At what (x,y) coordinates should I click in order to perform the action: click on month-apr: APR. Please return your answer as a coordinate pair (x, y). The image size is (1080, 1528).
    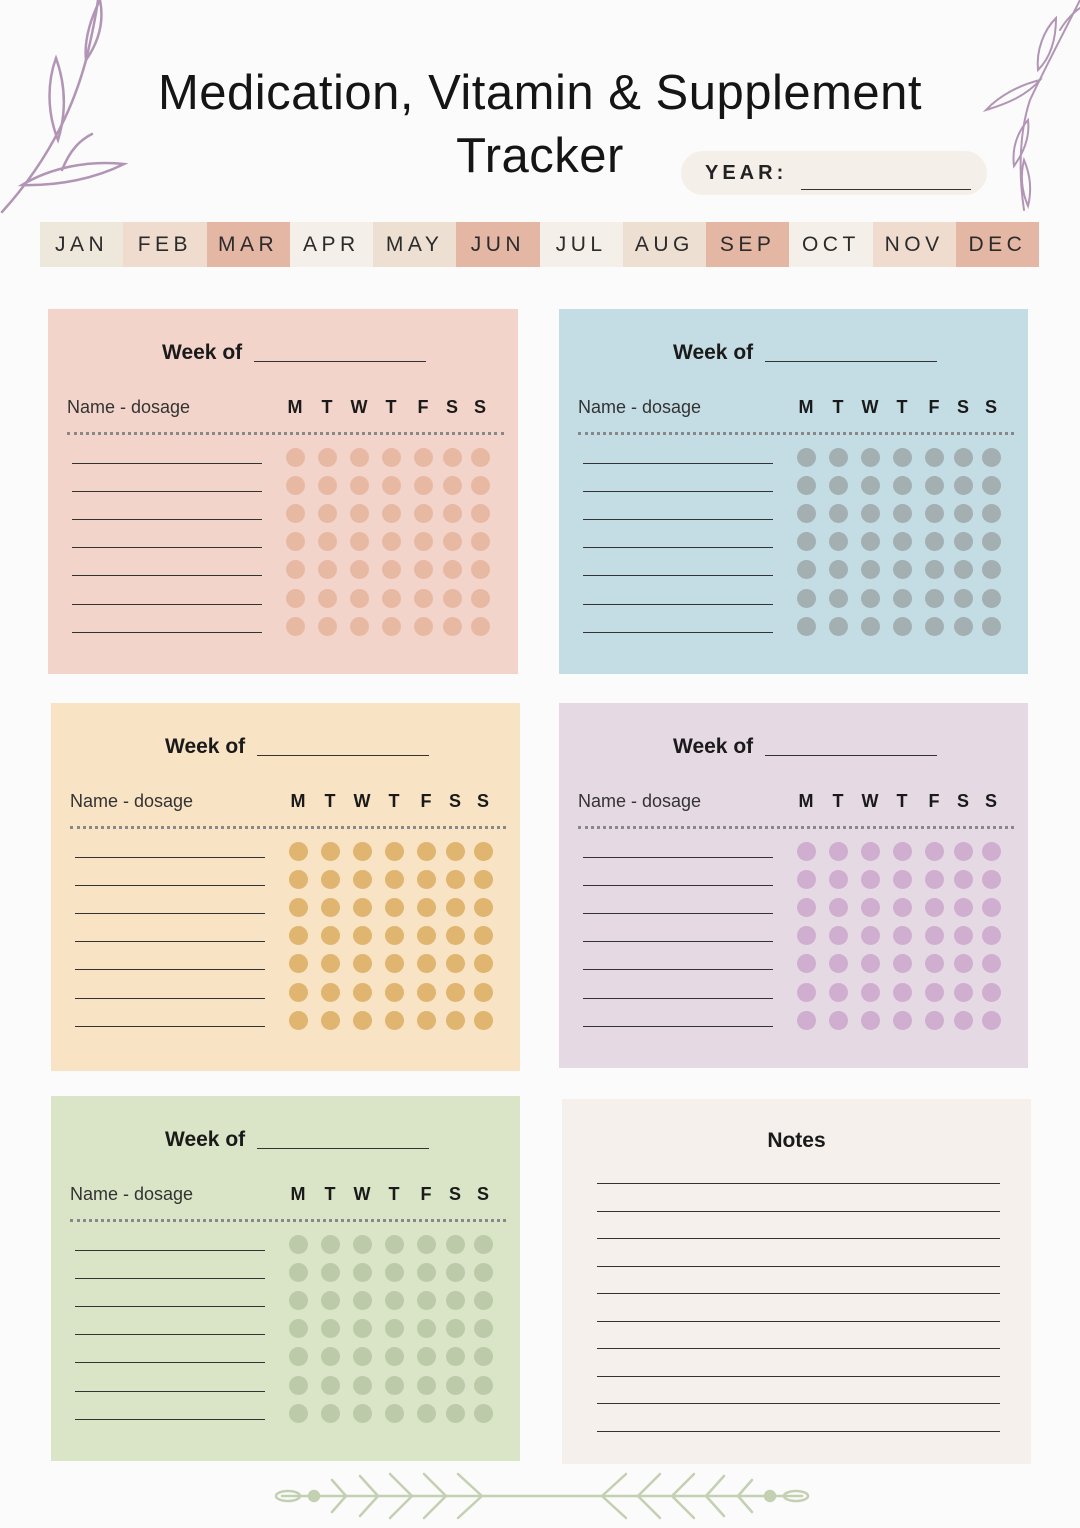
    Looking at the image, I should click on (331, 244).